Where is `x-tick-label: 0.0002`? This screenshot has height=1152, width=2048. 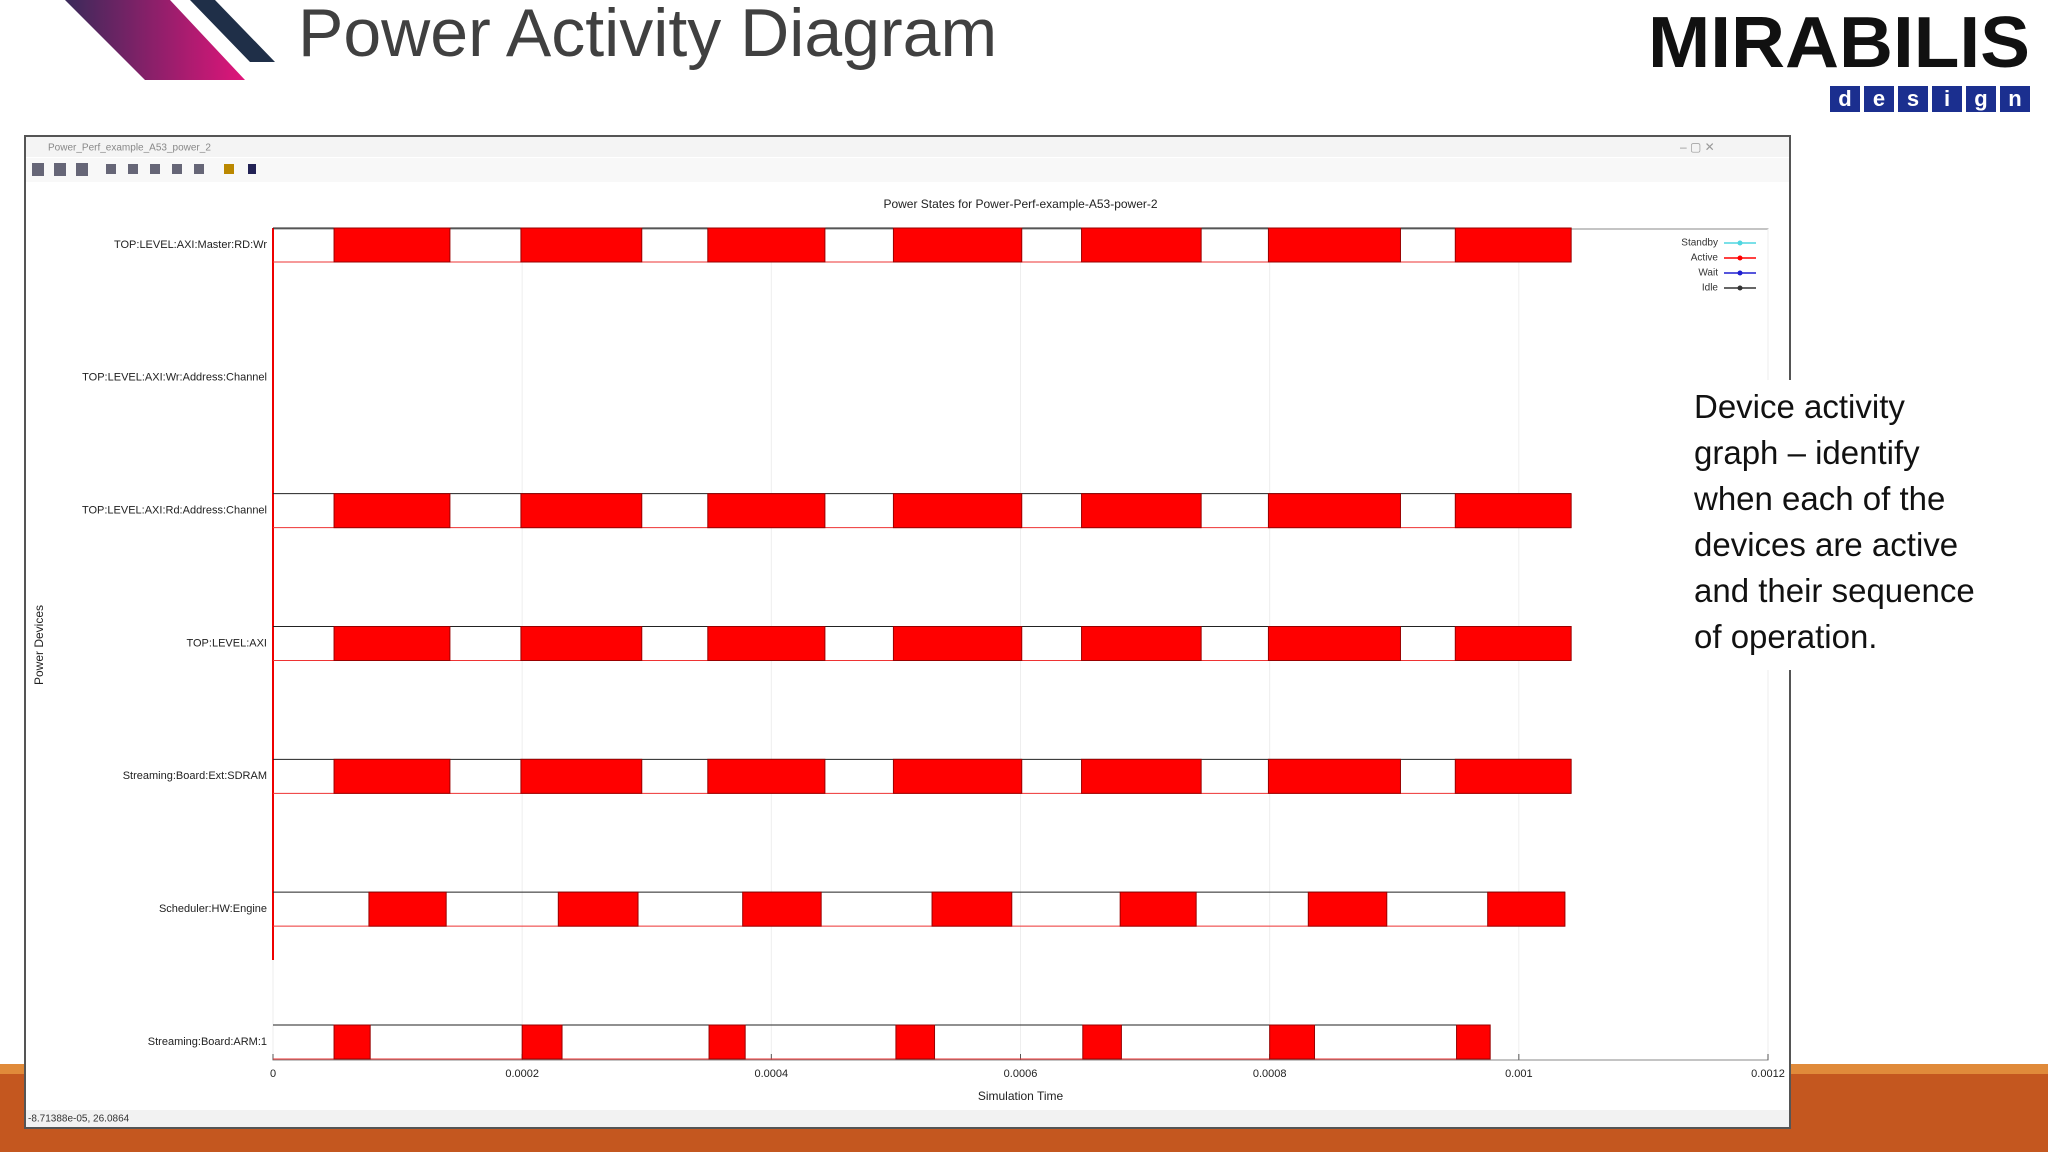
x-tick-label: 0.0002 is located at coordinates (522, 1074).